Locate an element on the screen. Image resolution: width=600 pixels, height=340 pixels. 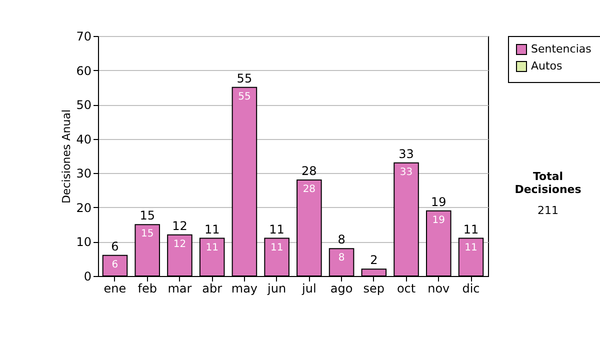
y-tick-label: 50 is located at coordinates (84, 105).